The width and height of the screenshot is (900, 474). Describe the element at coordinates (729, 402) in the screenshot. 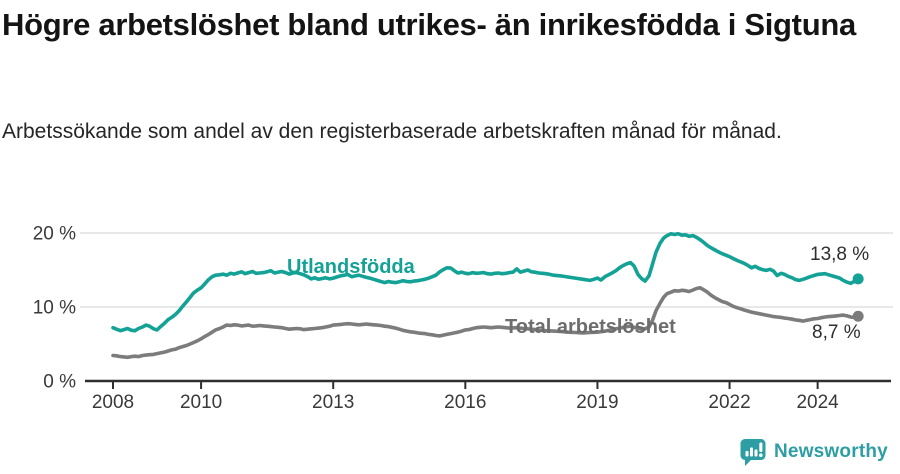

I see `x-axis-tick-label: 2022` at that location.